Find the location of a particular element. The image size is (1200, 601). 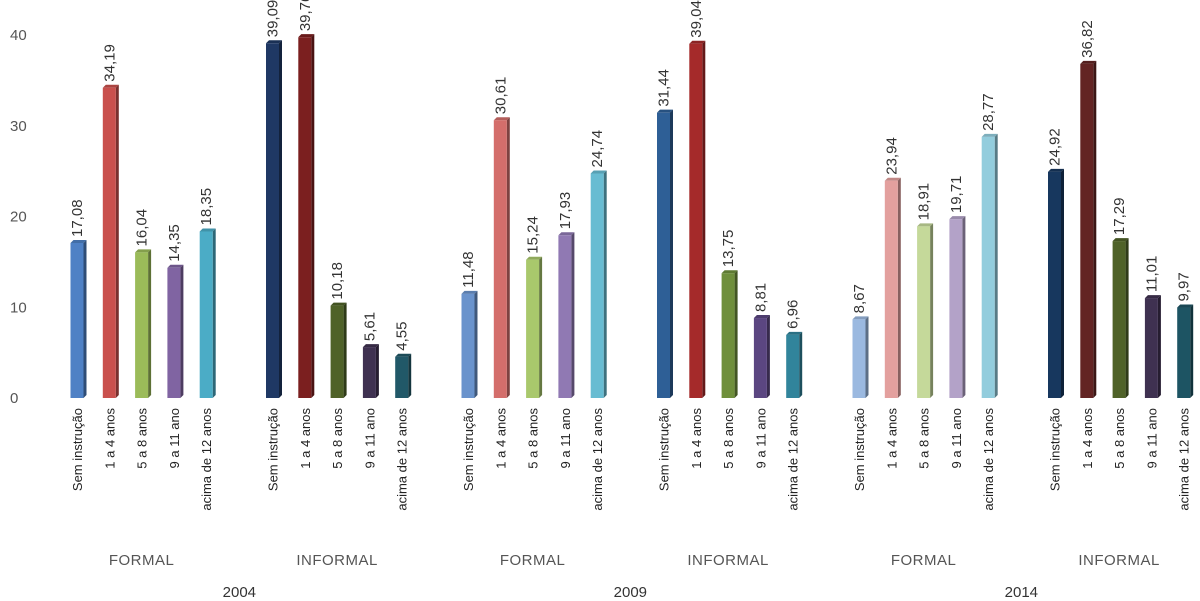

year-label: 2004 is located at coordinates (239, 592).